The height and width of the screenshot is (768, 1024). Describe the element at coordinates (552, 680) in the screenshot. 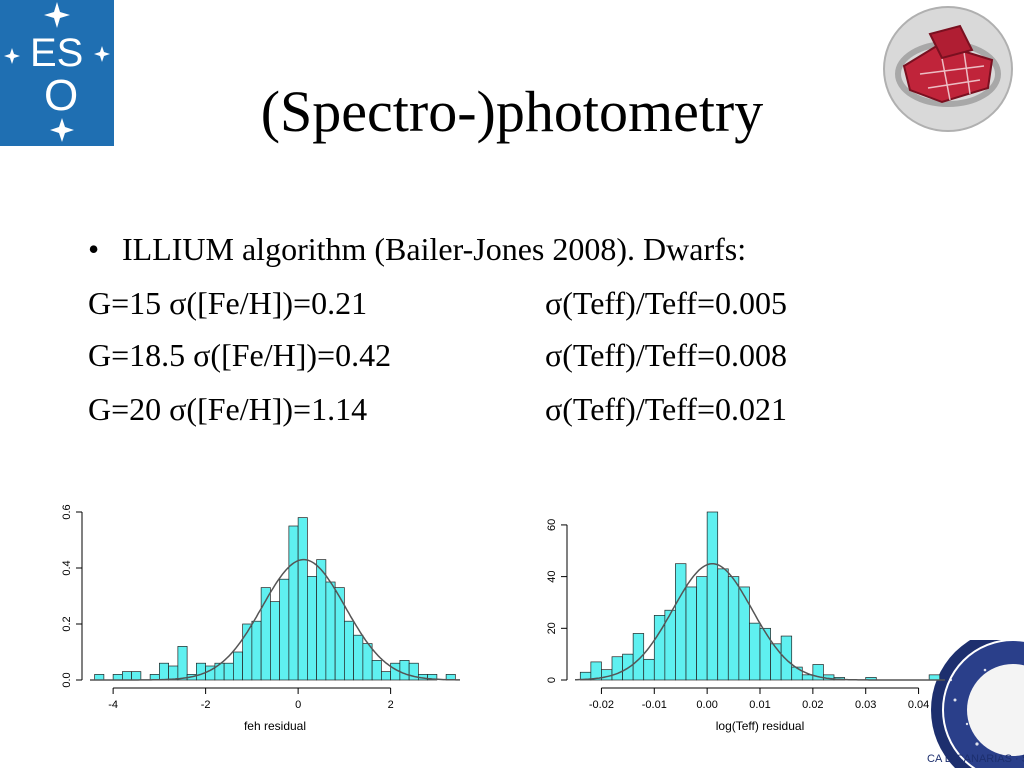

I see `teff-y-tick-label: 0` at that location.